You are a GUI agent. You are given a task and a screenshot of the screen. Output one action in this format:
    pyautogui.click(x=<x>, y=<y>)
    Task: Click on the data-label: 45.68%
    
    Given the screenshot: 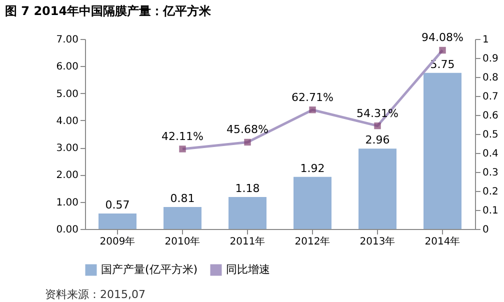 What is the action you would take?
    pyautogui.click(x=247, y=129)
    